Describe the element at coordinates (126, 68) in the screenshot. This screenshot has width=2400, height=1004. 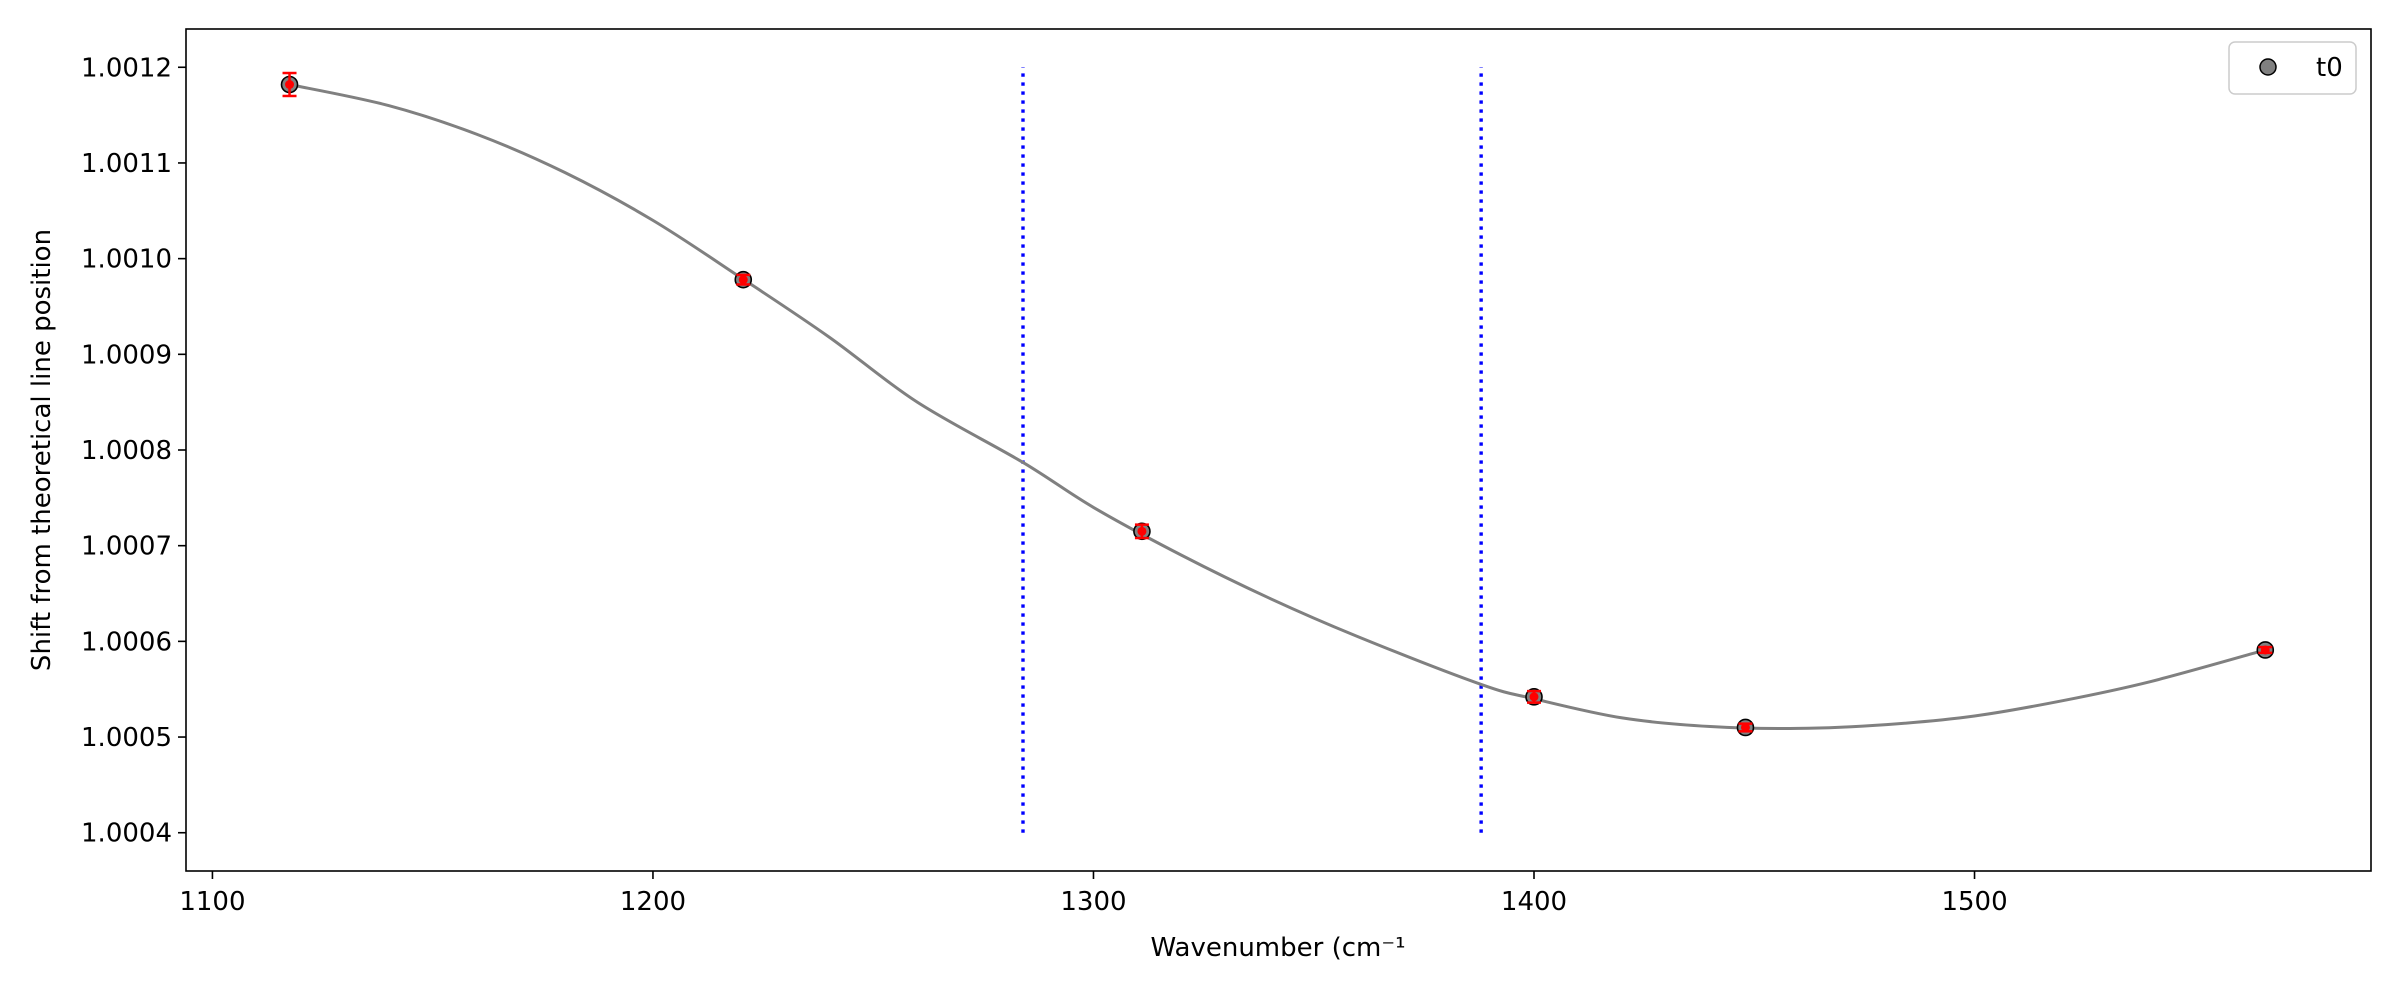
I see `y-tick-label: 1.0012` at that location.